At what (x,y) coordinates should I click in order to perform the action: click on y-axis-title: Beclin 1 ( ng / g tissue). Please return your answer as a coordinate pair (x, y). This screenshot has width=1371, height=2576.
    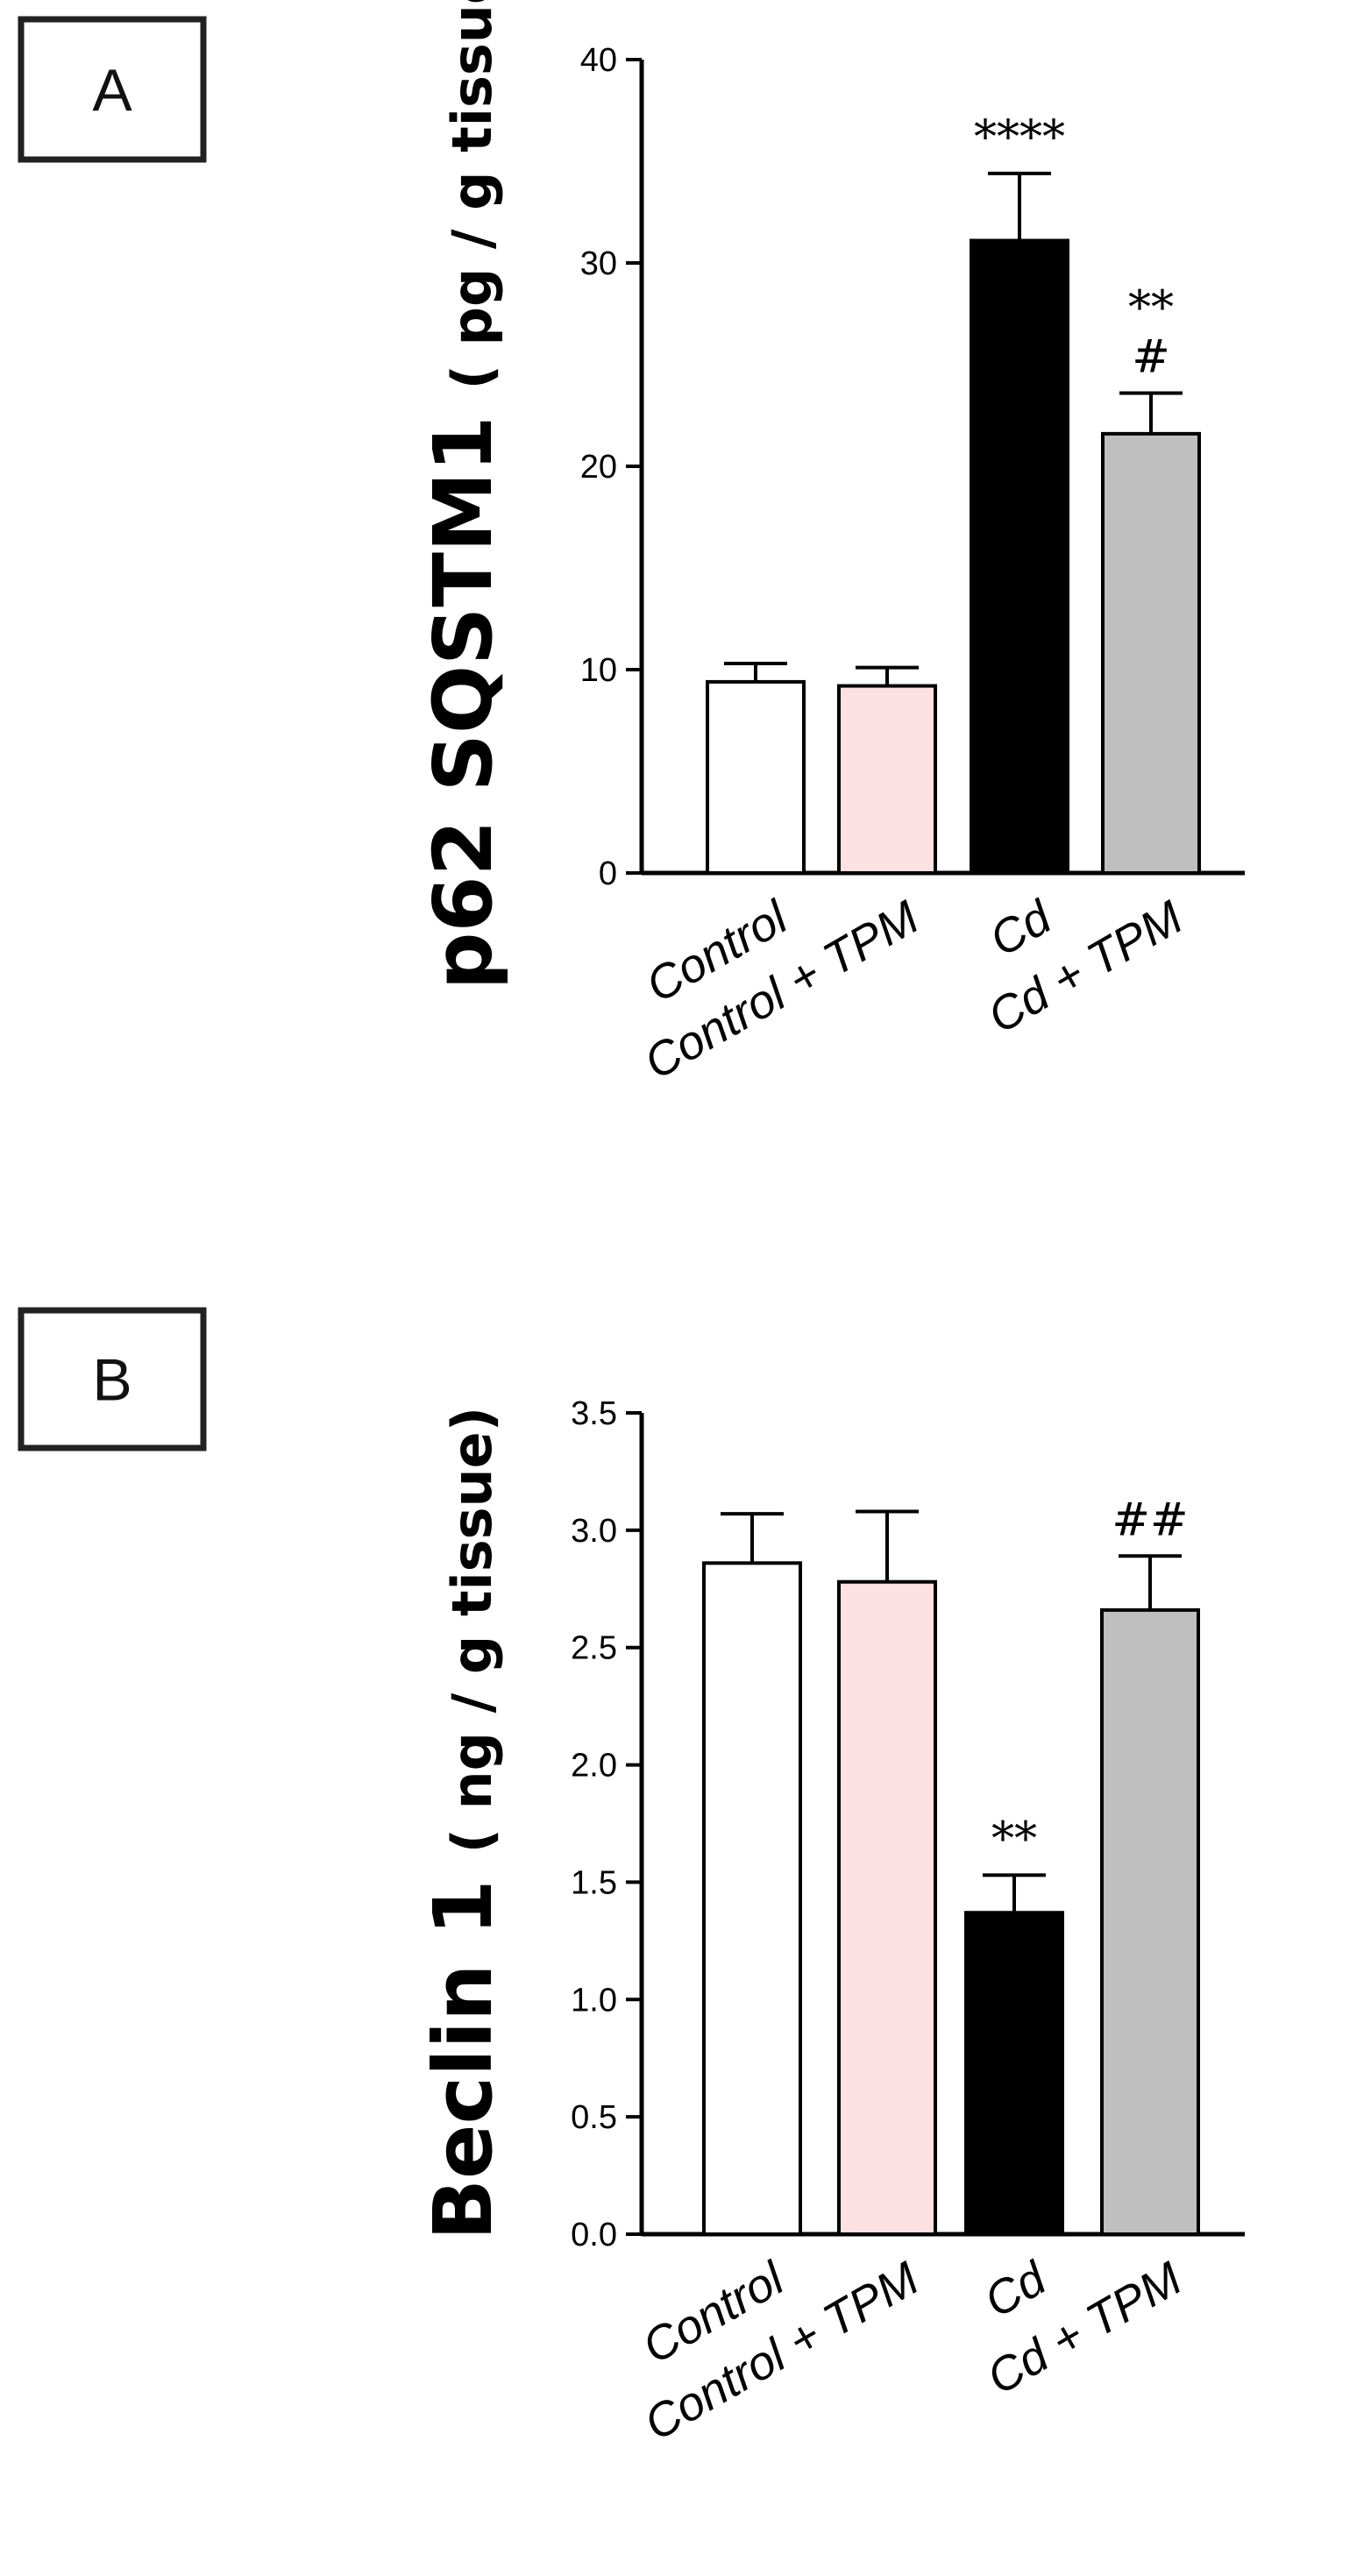
    Looking at the image, I should click on (463, 1823).